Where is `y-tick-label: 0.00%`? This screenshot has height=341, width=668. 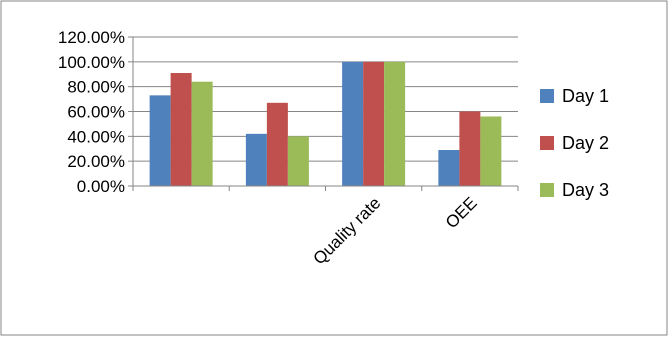
y-tick-label: 0.00% is located at coordinates (101, 186).